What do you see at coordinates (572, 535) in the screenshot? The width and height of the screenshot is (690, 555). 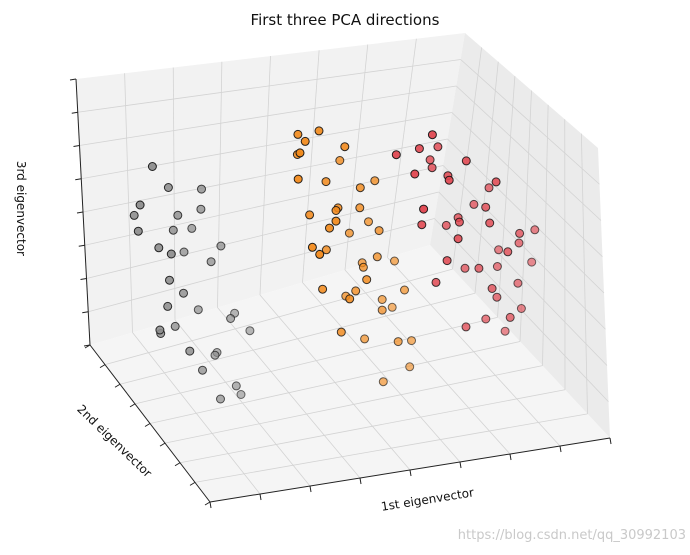 I see `watermark: https://blog.csdn.net/qq_30992103` at bounding box center [572, 535].